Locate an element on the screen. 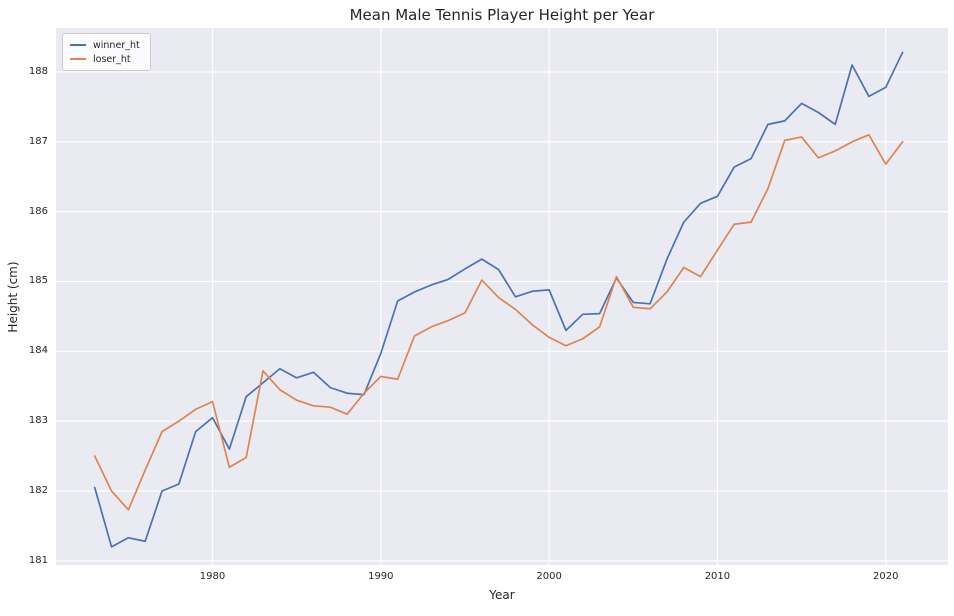 Image resolution: width=954 pixels, height=616 pixels. y-axis-label: Height (cm) is located at coordinates (13, 297).